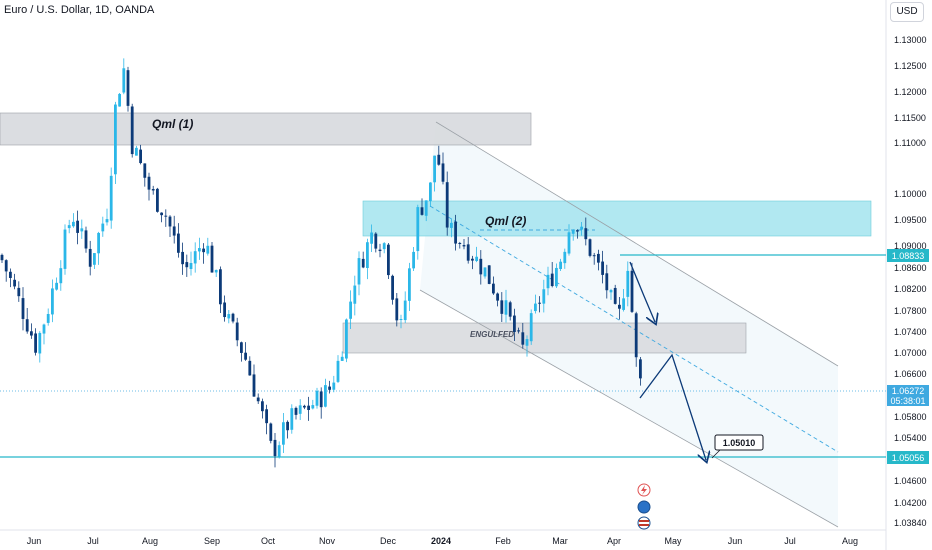  What do you see at coordinates (617, 218) in the screenshot?
I see `qml2-zone` at bounding box center [617, 218].